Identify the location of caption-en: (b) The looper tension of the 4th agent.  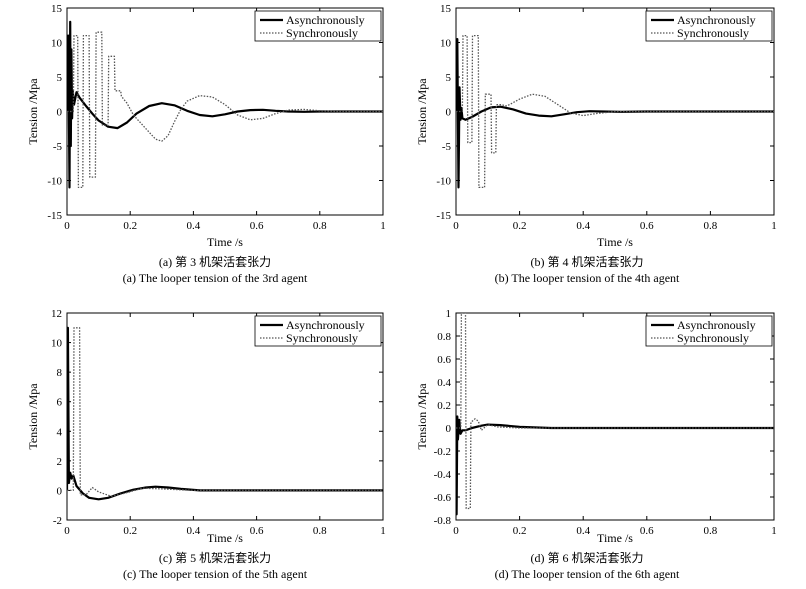
(587, 278).